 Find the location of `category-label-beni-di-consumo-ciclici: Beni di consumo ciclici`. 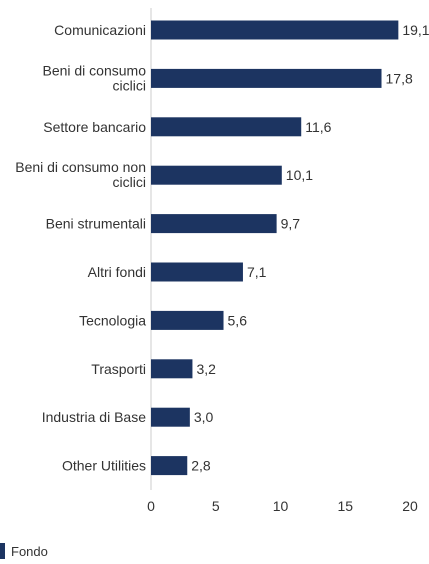

category-label-beni-di-consumo-ciclici: Beni di consumo ciclici is located at coordinates (94, 77).